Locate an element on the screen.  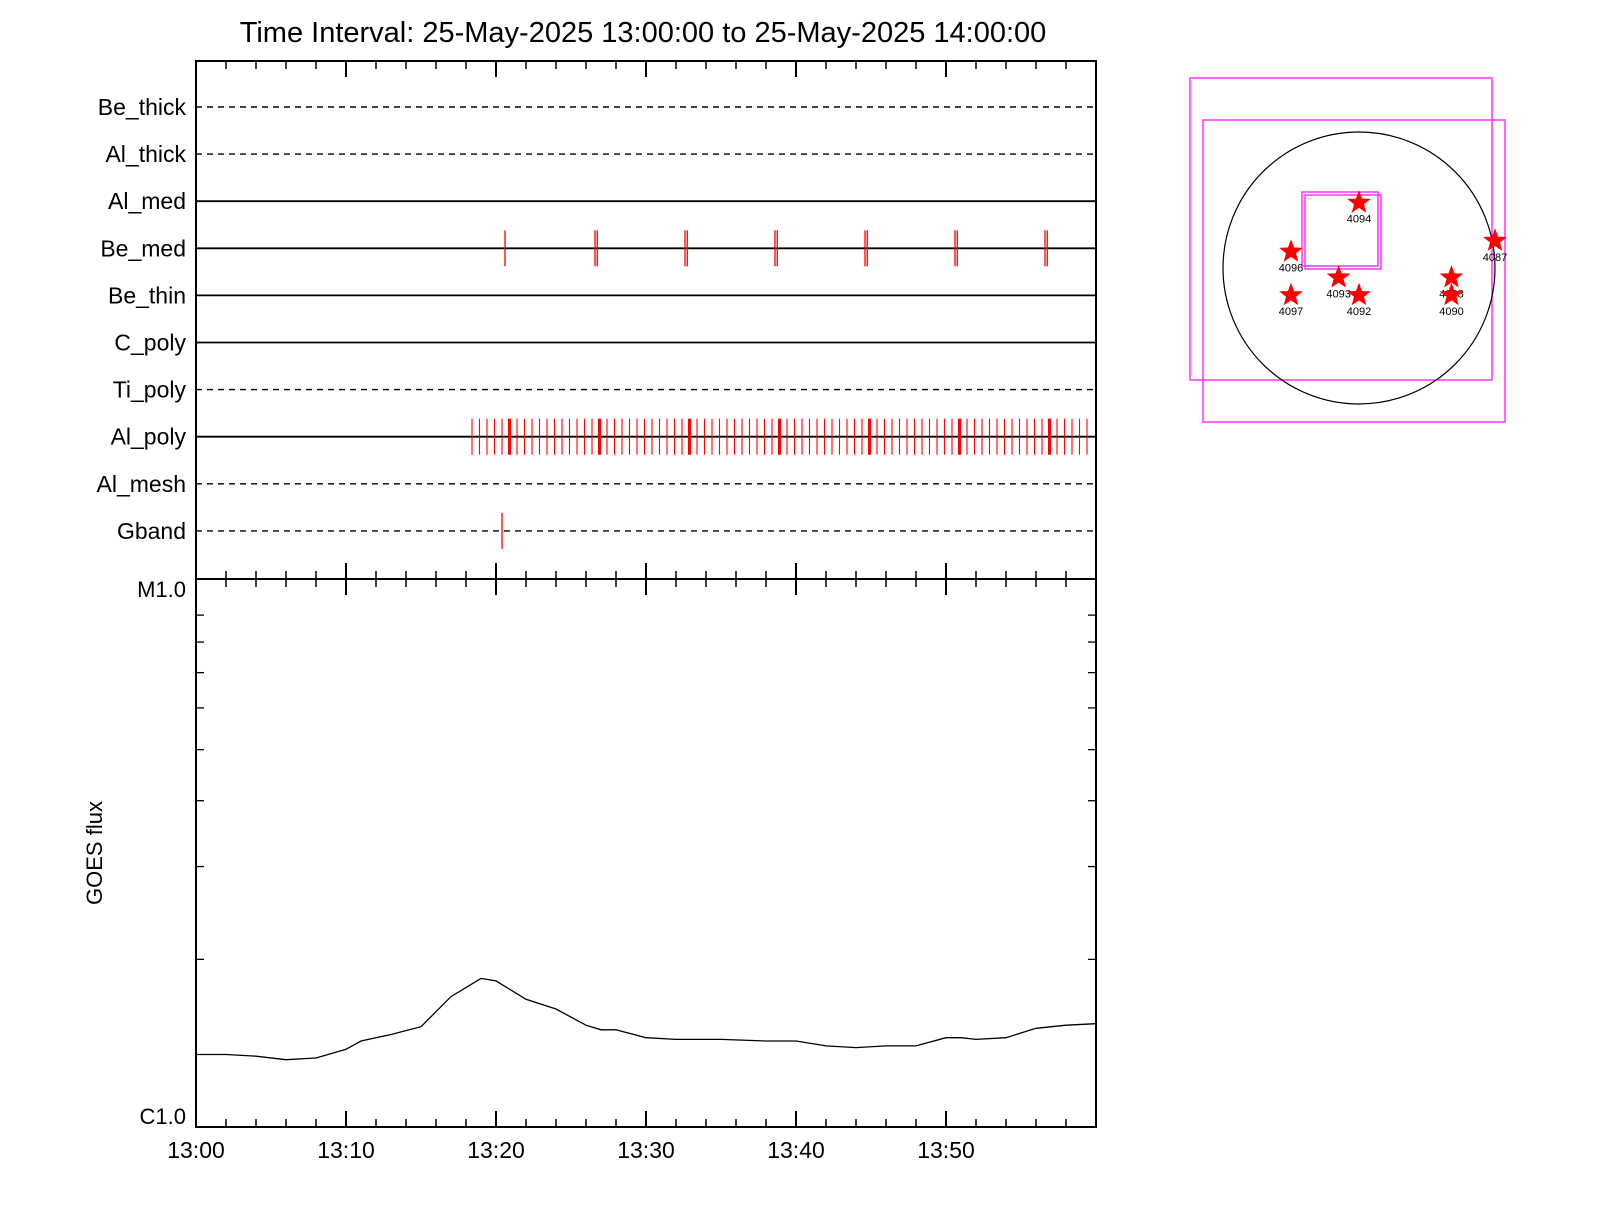
timeline-row-label: Gband is located at coordinates (151, 531).